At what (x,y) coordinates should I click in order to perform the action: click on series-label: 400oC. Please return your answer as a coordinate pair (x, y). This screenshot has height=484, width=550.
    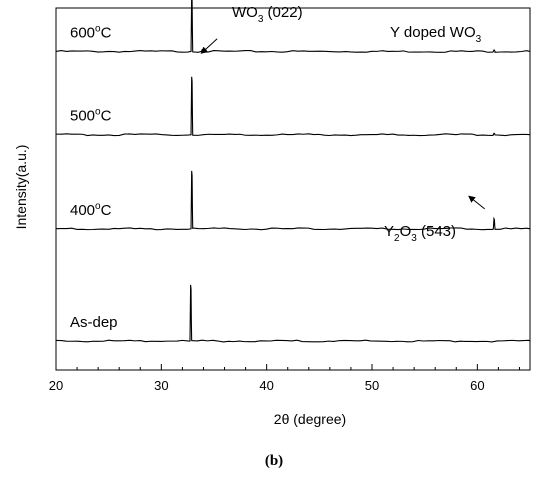
    Looking at the image, I should click on (91, 210).